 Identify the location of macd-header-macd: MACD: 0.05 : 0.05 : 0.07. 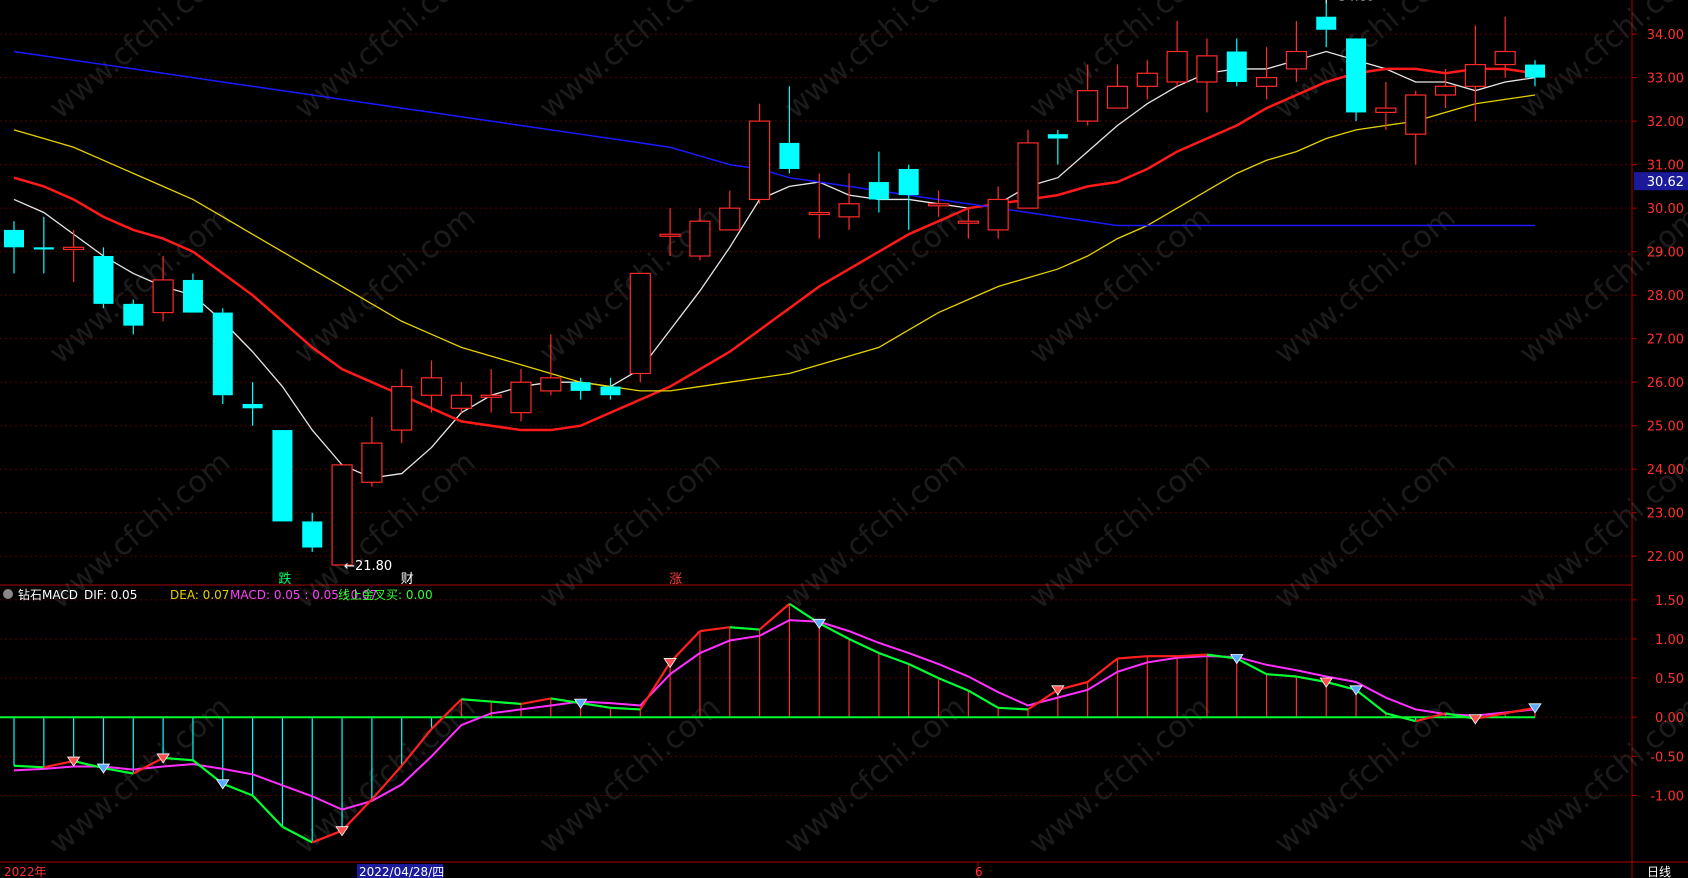
(303, 595).